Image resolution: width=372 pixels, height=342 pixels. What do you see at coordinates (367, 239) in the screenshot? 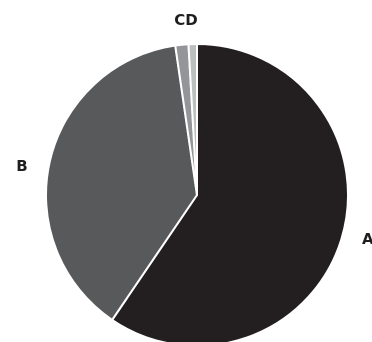
I see `slice-label-a: A` at bounding box center [367, 239].